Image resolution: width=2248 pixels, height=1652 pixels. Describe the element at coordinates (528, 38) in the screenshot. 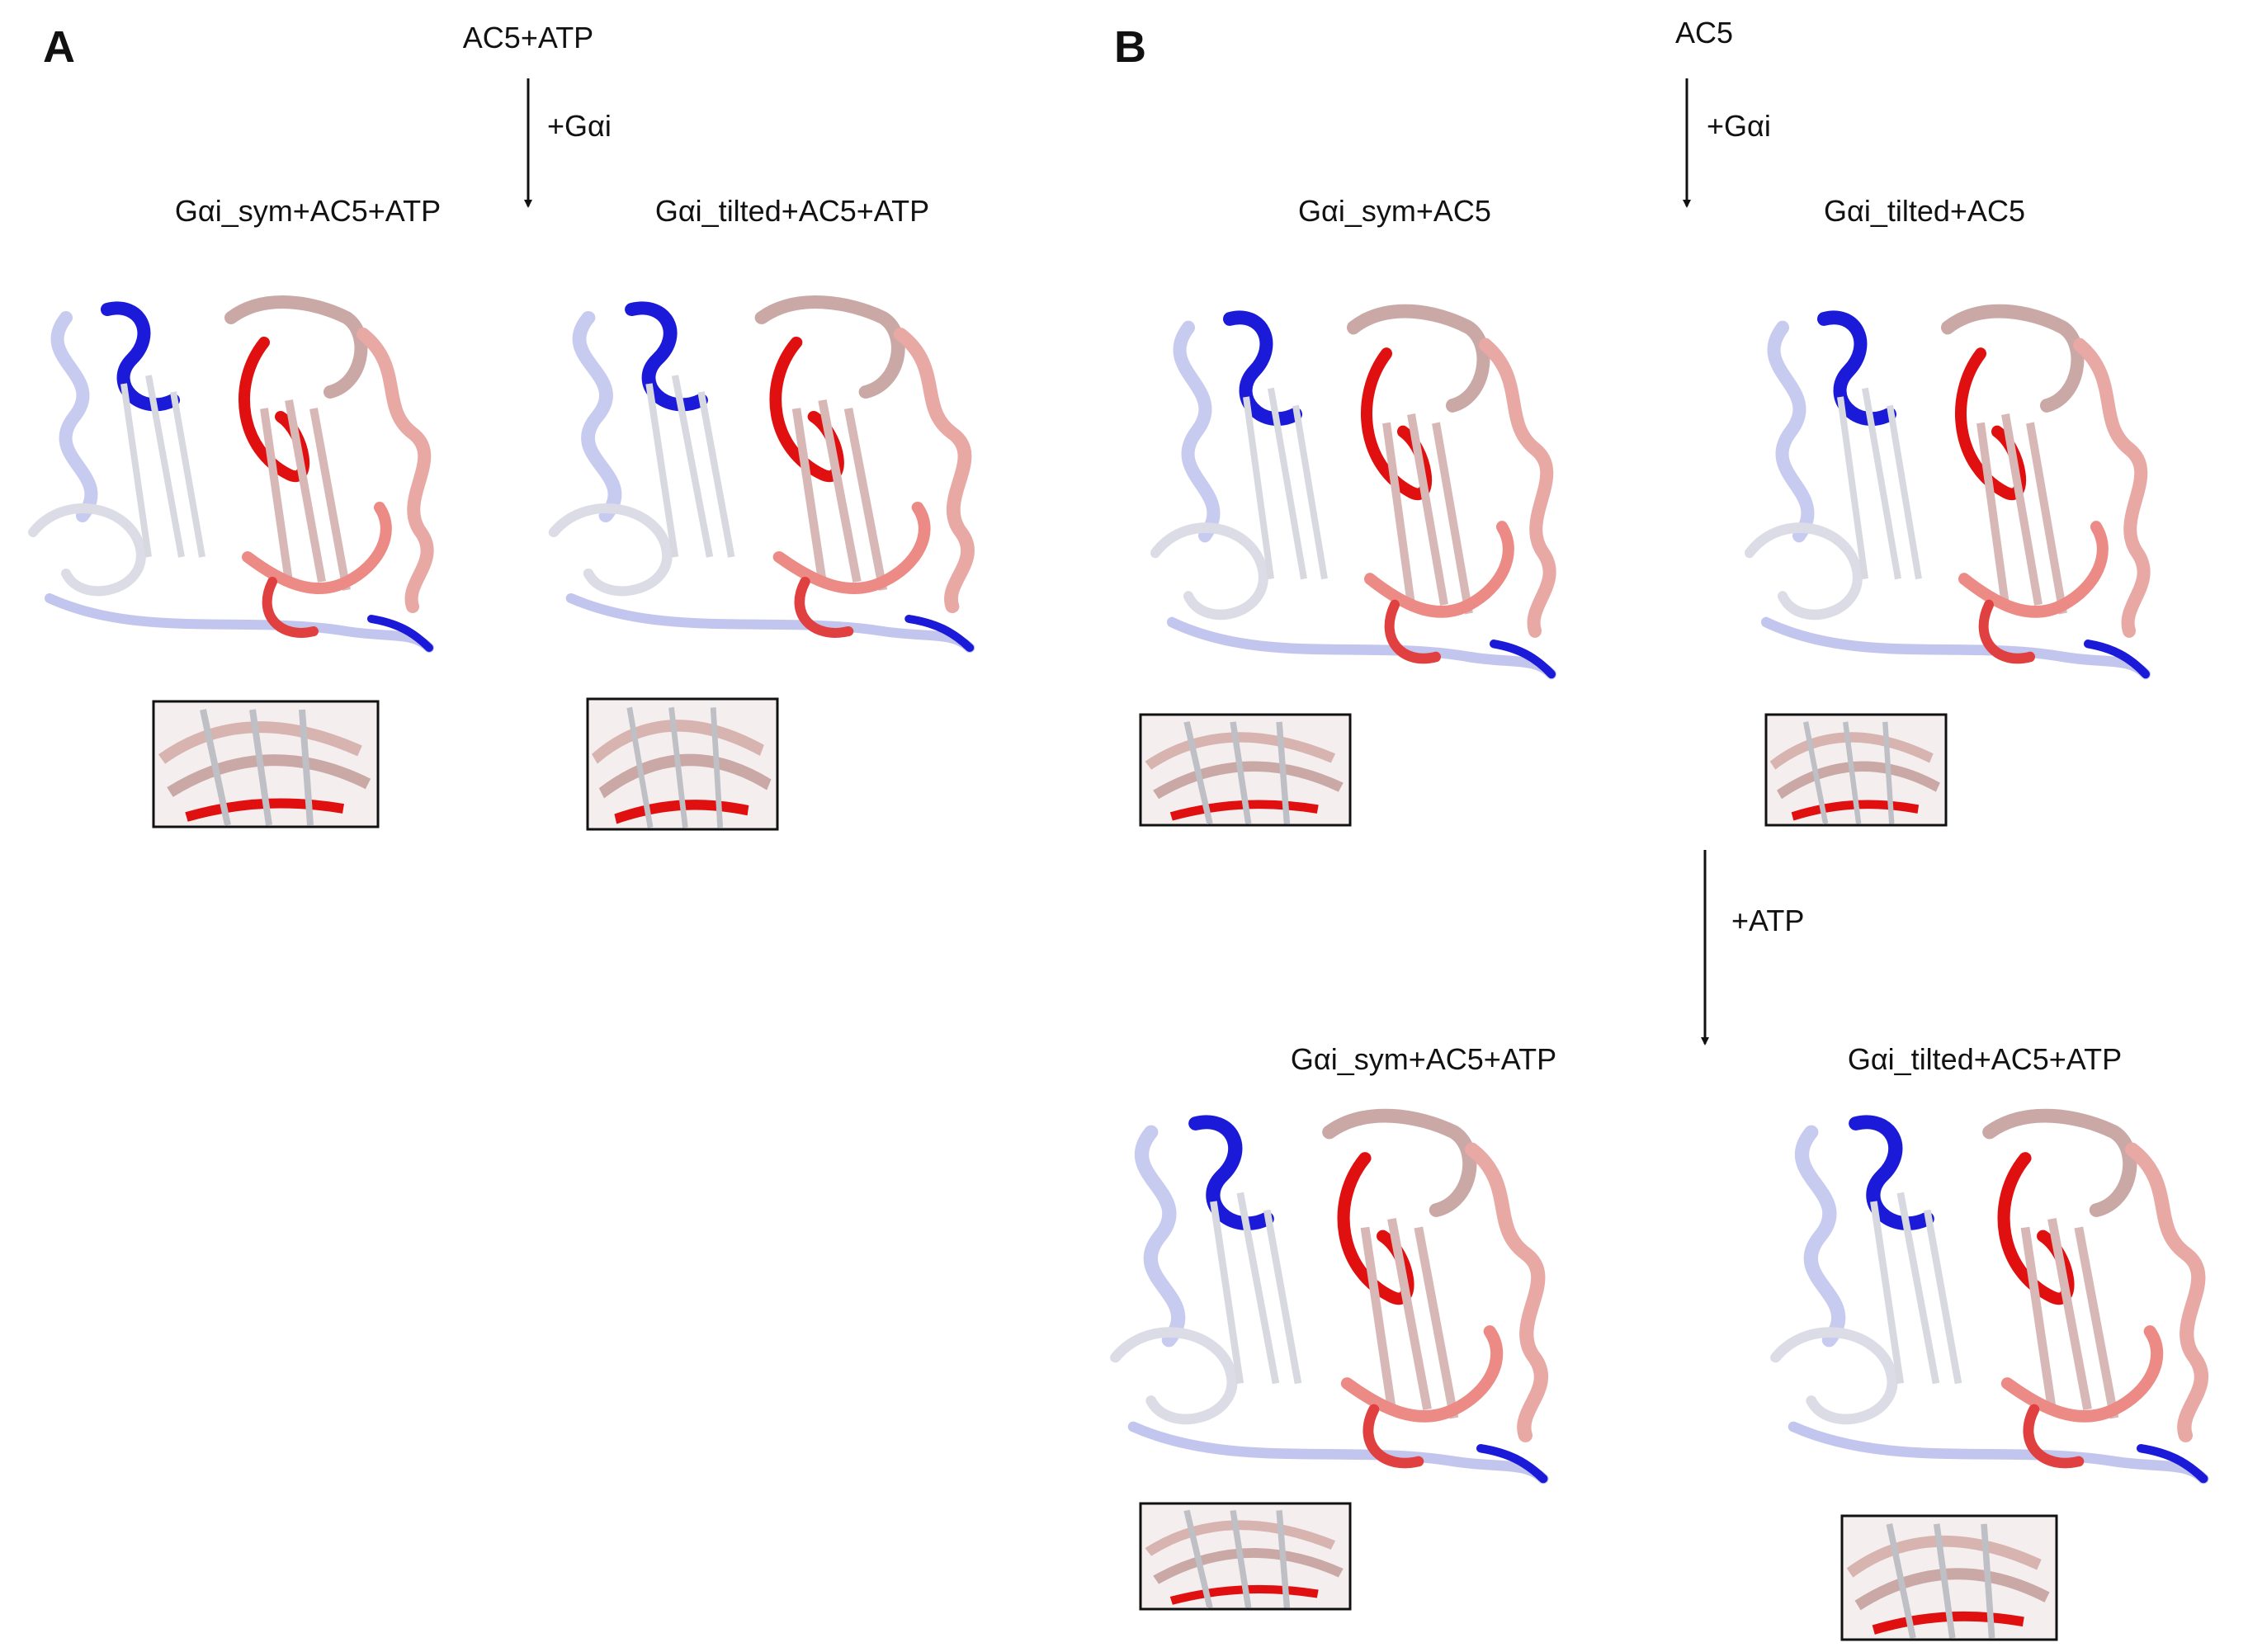

I see `panel-a-start-state: AC5+ATP` at that location.